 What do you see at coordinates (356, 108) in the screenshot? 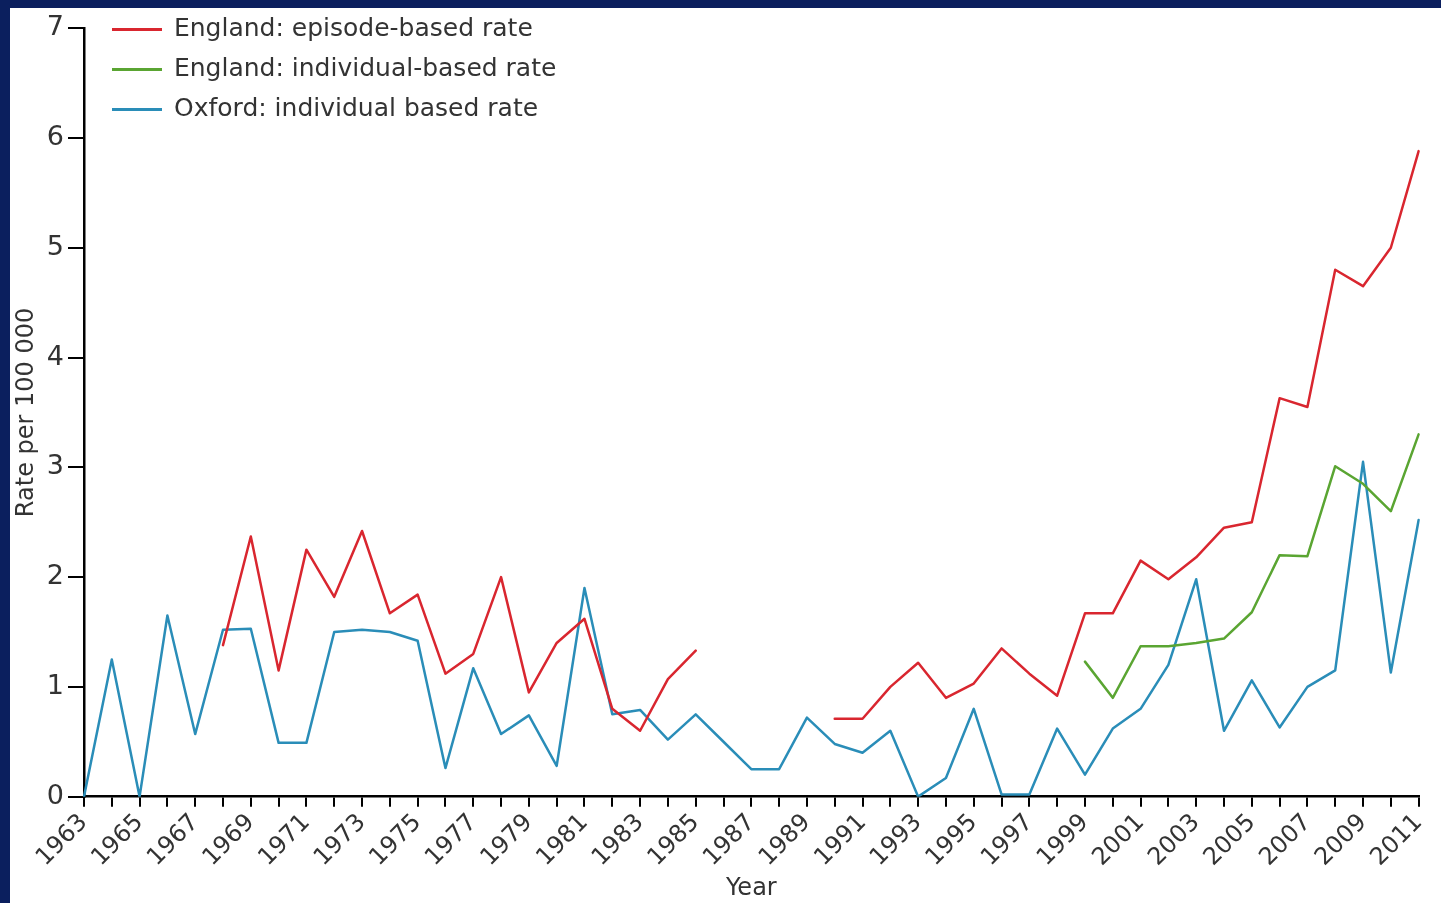
I see `legend-label: Oxford: individual based rate` at bounding box center [356, 108].